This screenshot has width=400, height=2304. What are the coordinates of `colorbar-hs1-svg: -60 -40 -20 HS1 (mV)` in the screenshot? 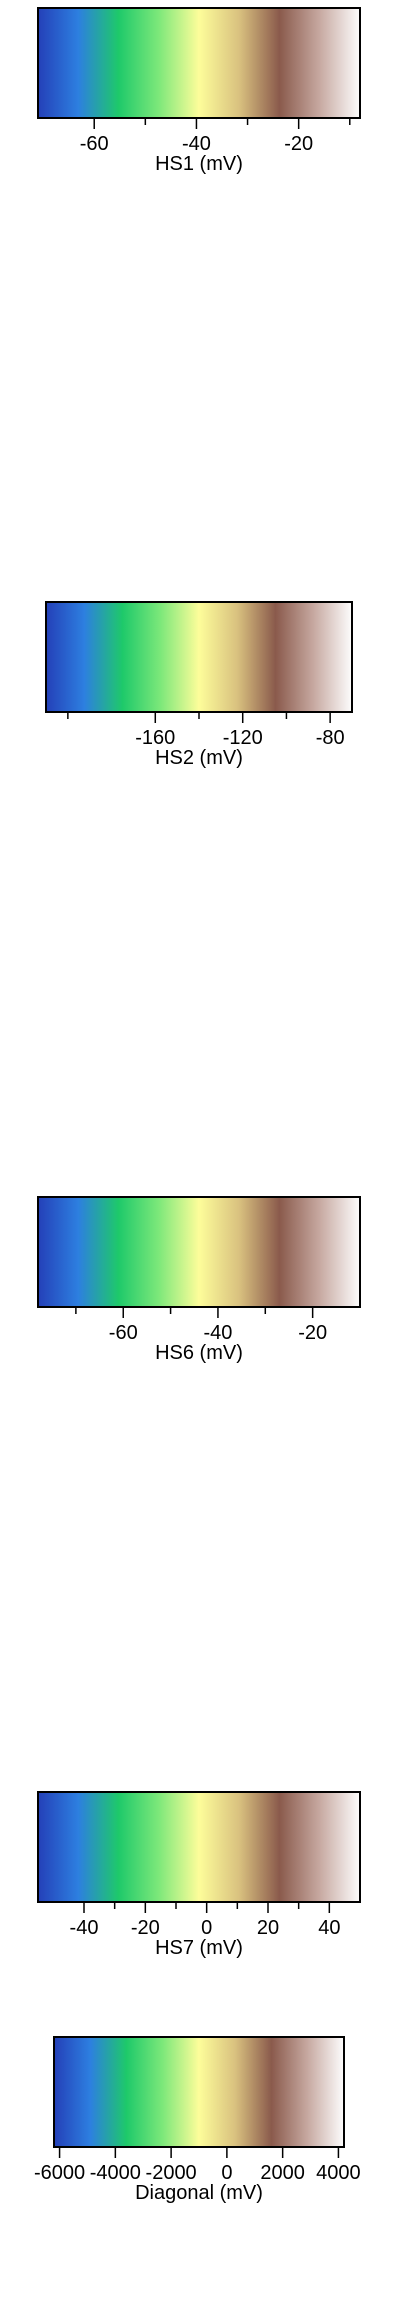 It's located at (199, 91).